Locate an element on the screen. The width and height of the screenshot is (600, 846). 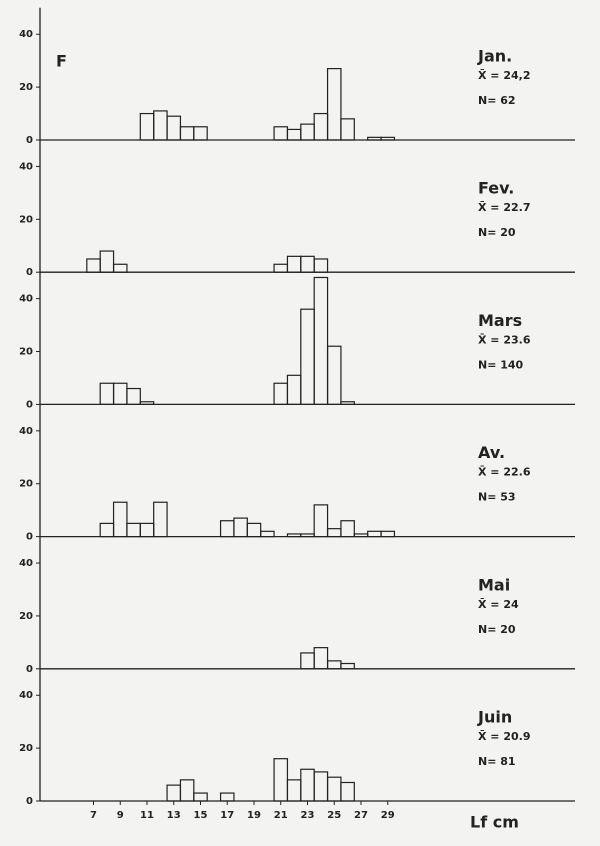
x-tick-label: 21 is located at coordinates (281, 815).